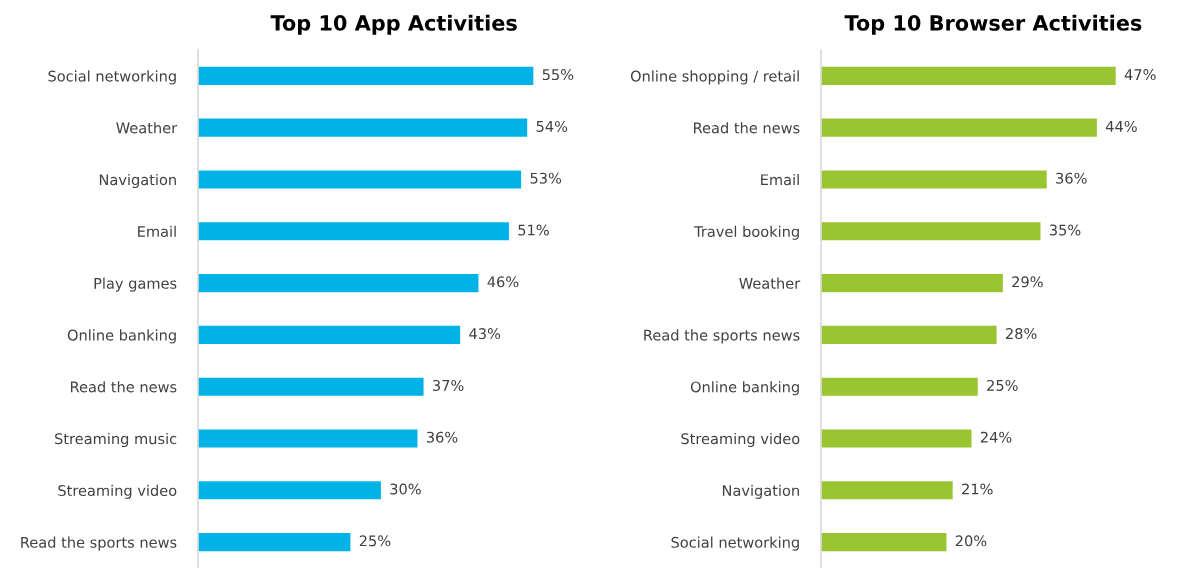 Image resolution: width=1189 pixels, height=568 pixels. Describe the element at coordinates (448, 385) in the screenshot. I see `data-label: 37%` at that location.